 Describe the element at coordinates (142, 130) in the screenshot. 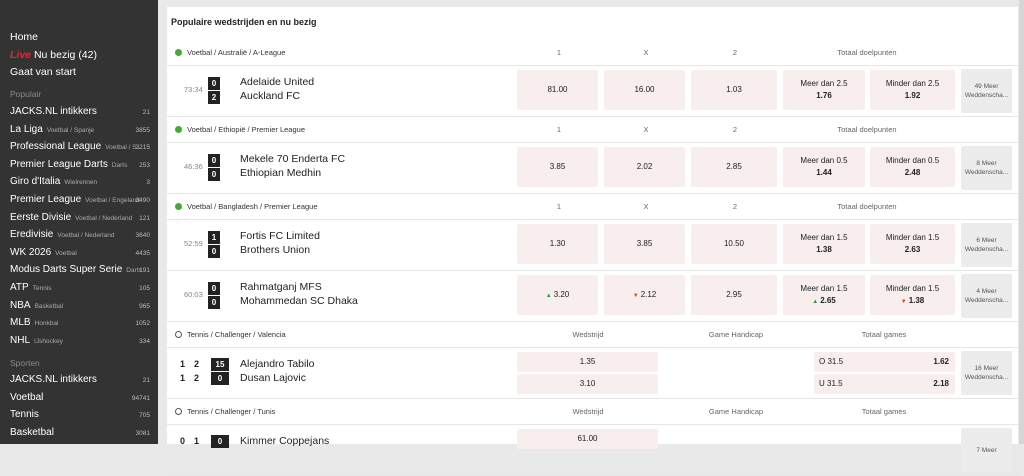

I see `item-count: 3855` at that location.